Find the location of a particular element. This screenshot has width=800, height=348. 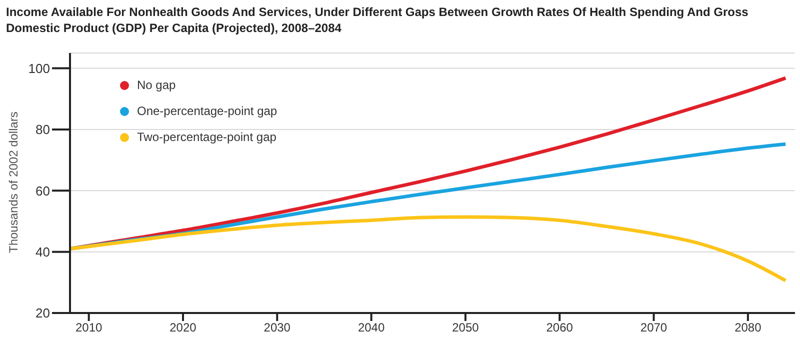

x-tick-label: 2070 is located at coordinates (654, 327).